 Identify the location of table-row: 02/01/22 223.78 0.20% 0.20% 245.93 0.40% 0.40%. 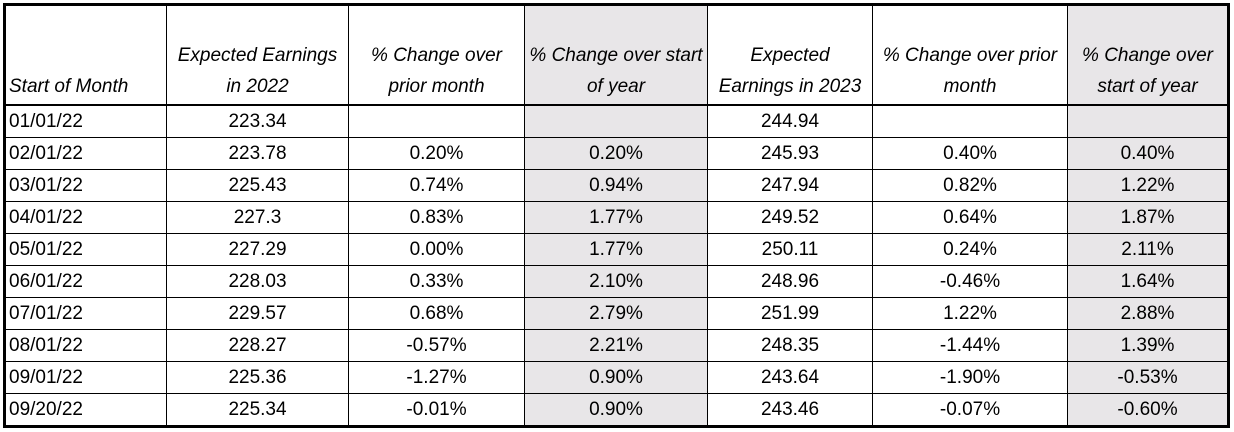
(616, 153).